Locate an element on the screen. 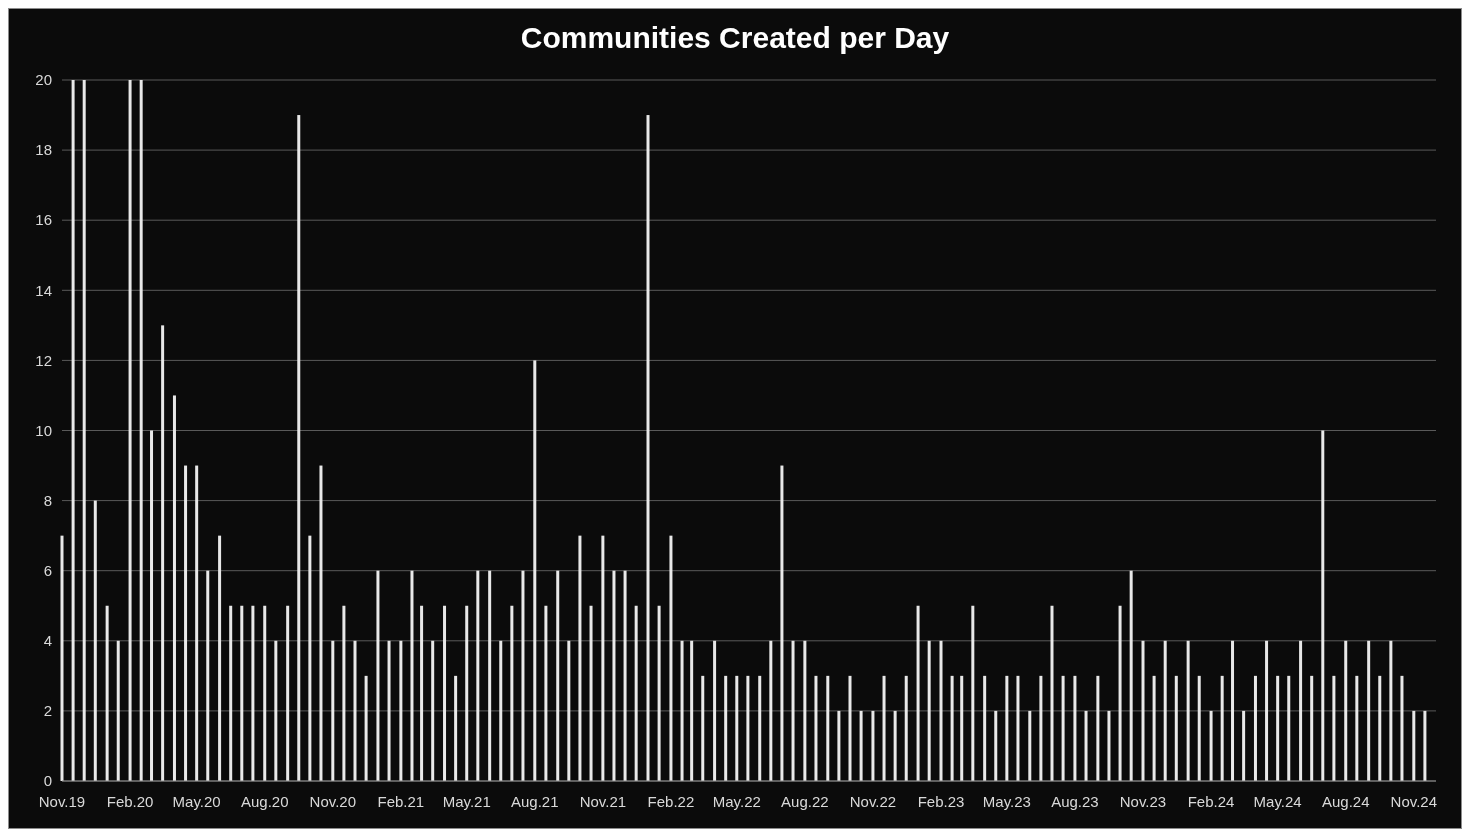  x-tick-label: May.22 is located at coordinates (736, 801).